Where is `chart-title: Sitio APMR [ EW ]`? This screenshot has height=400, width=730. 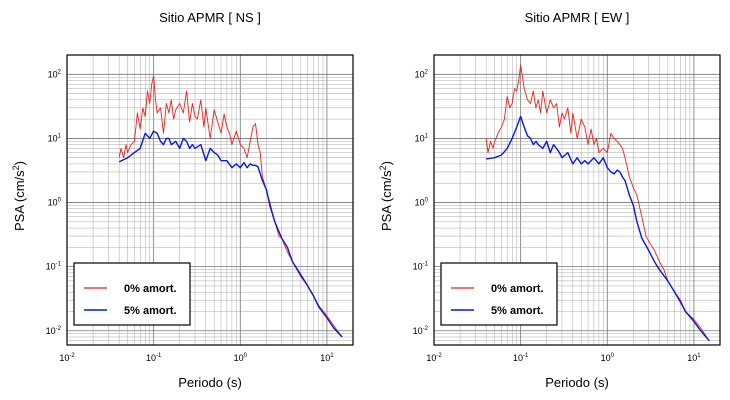
chart-title: Sitio APMR [ EW ] is located at coordinates (577, 17).